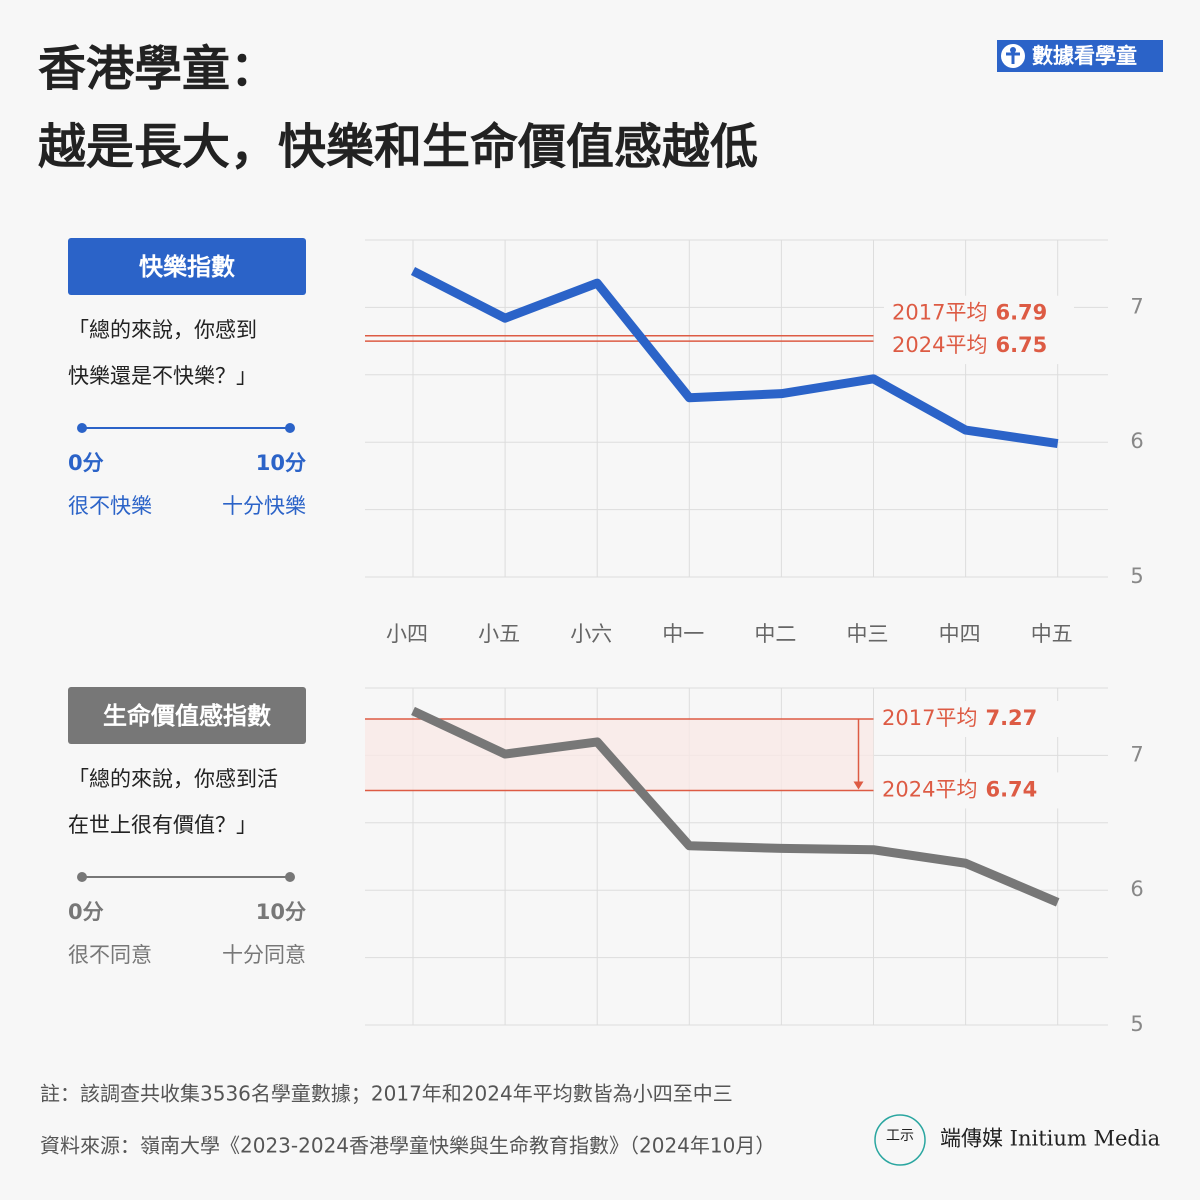 This screenshot has height=1200, width=1200. Describe the element at coordinates (1021, 345) in the screenshot. I see `reference-value: 6.75` at that location.